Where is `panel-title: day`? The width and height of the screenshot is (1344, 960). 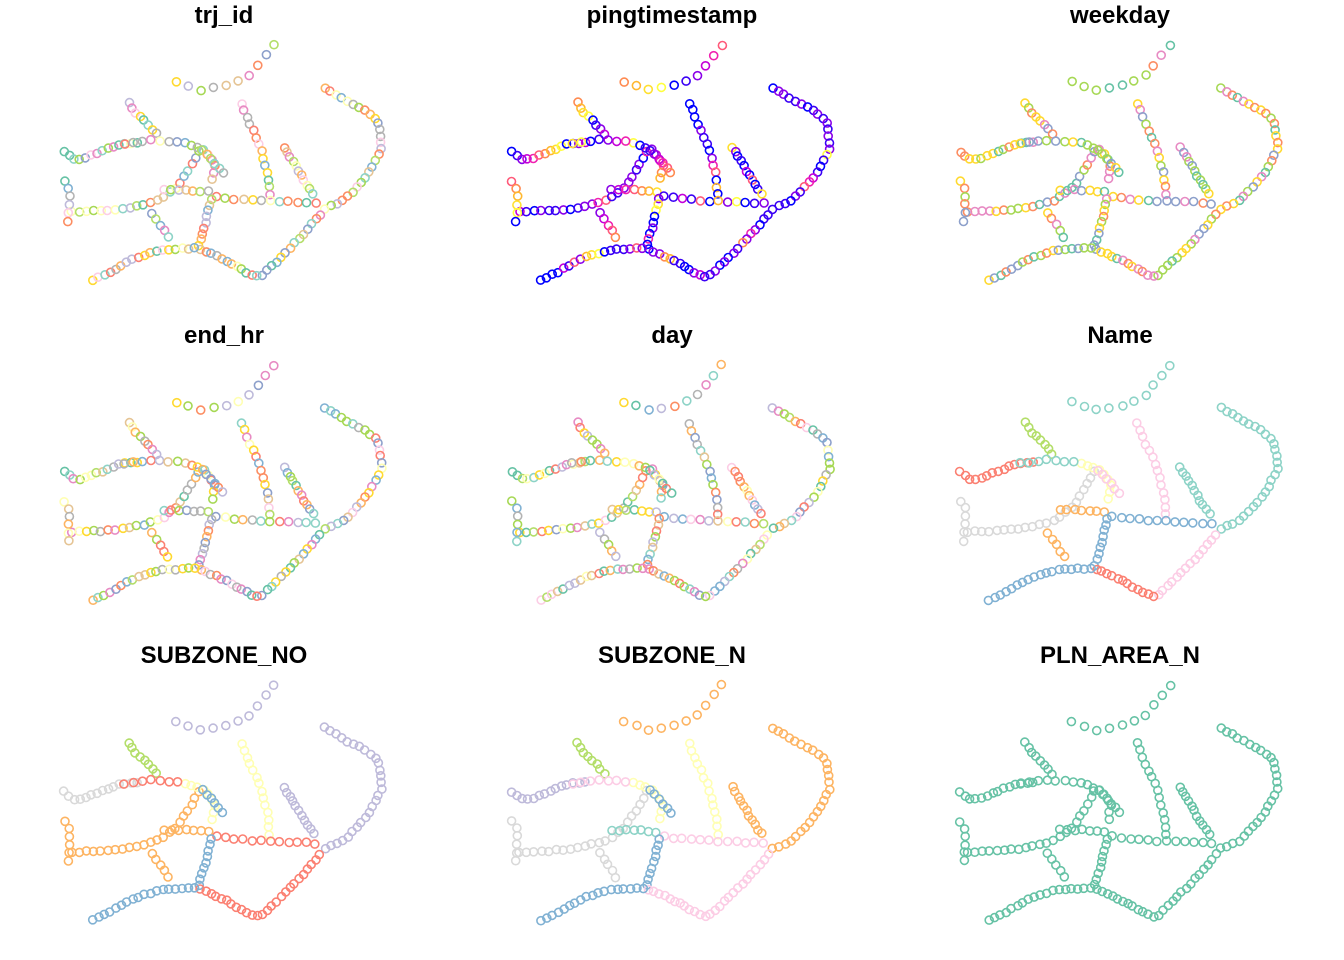
panel-title: day is located at coordinates (672, 335).